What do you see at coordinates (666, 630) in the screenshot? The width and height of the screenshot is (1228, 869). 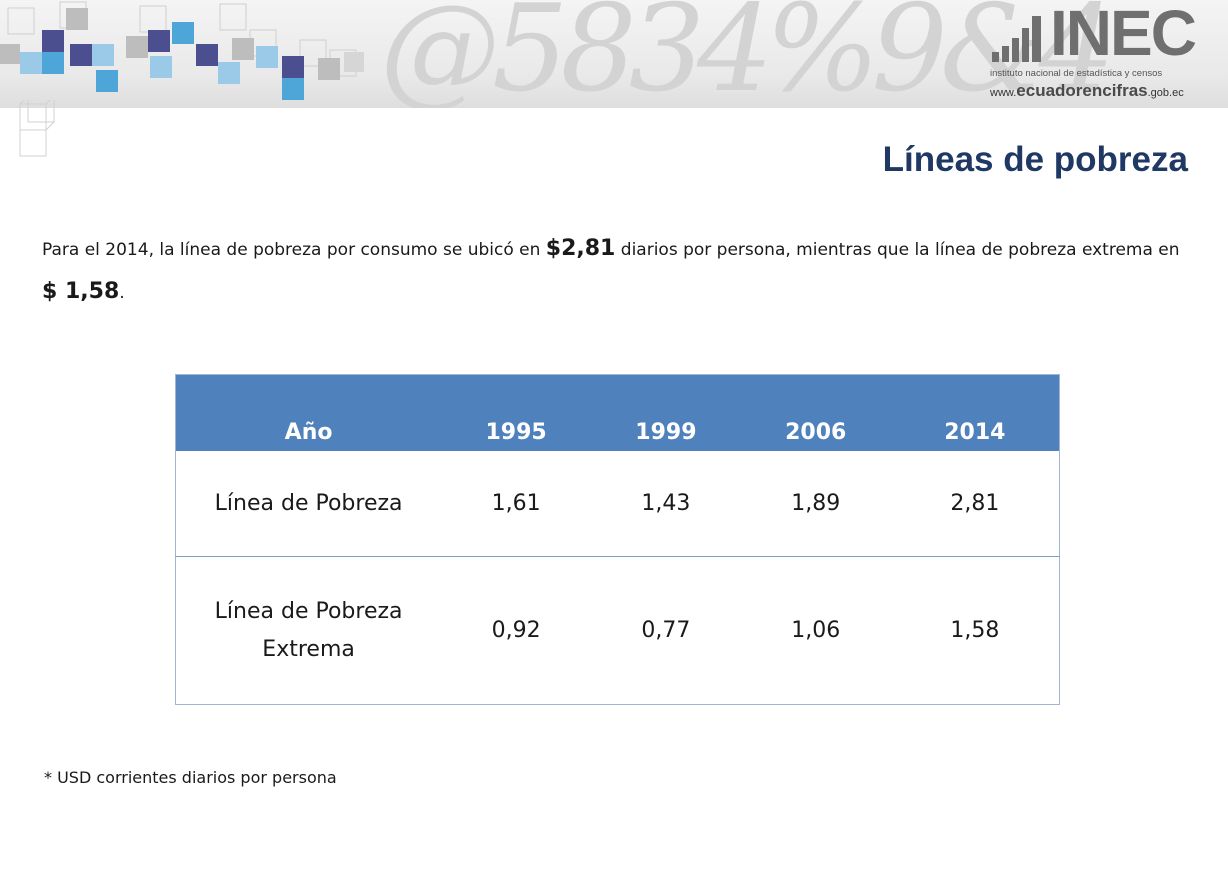 I see `table-cell: 0,77` at bounding box center [666, 630].